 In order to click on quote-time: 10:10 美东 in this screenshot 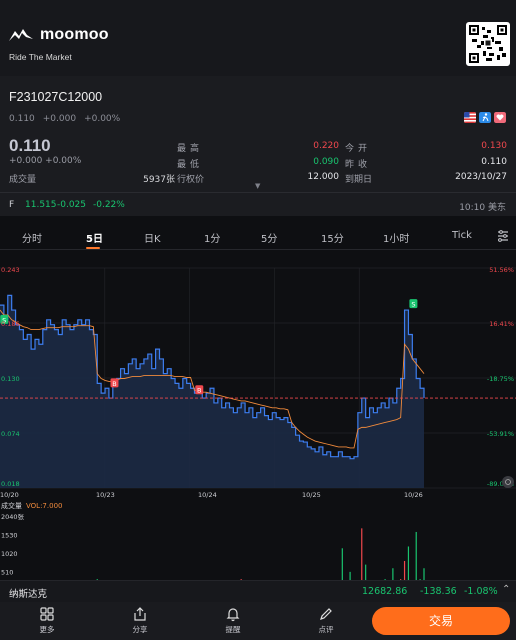, I will do `click(482, 208)`.